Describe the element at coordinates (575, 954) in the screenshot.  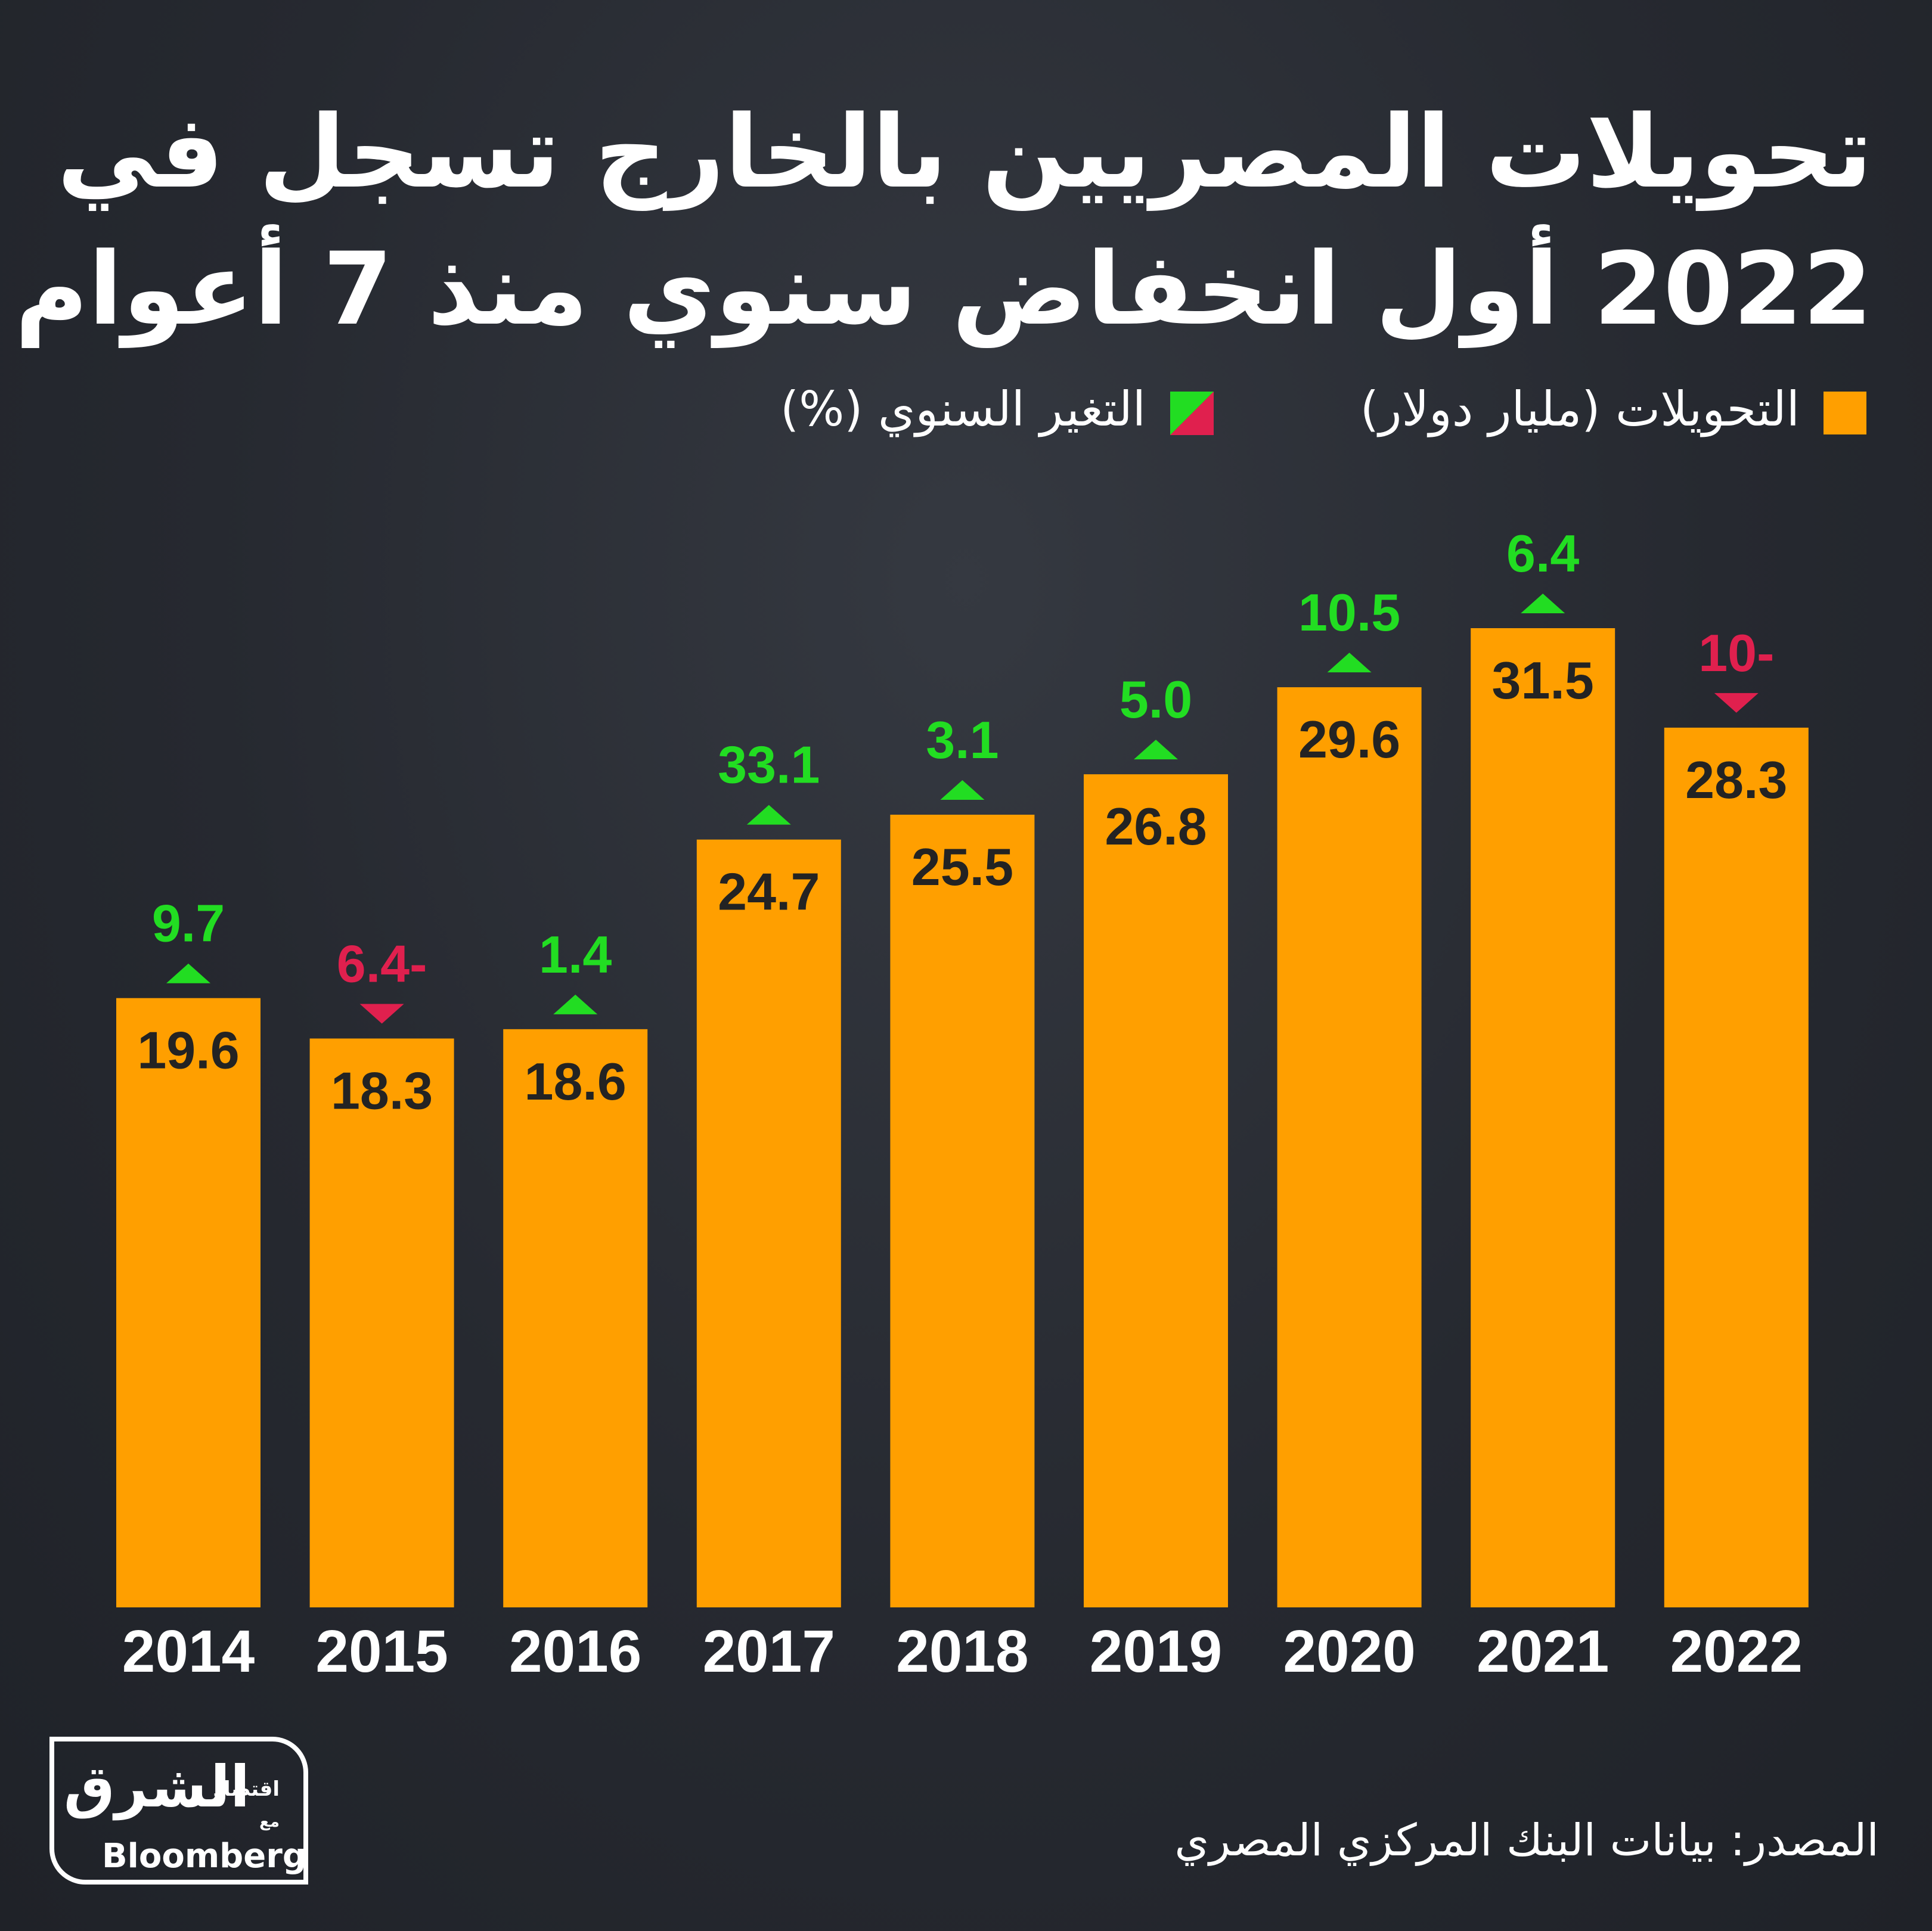
I see `change-label: 1.4` at that location.